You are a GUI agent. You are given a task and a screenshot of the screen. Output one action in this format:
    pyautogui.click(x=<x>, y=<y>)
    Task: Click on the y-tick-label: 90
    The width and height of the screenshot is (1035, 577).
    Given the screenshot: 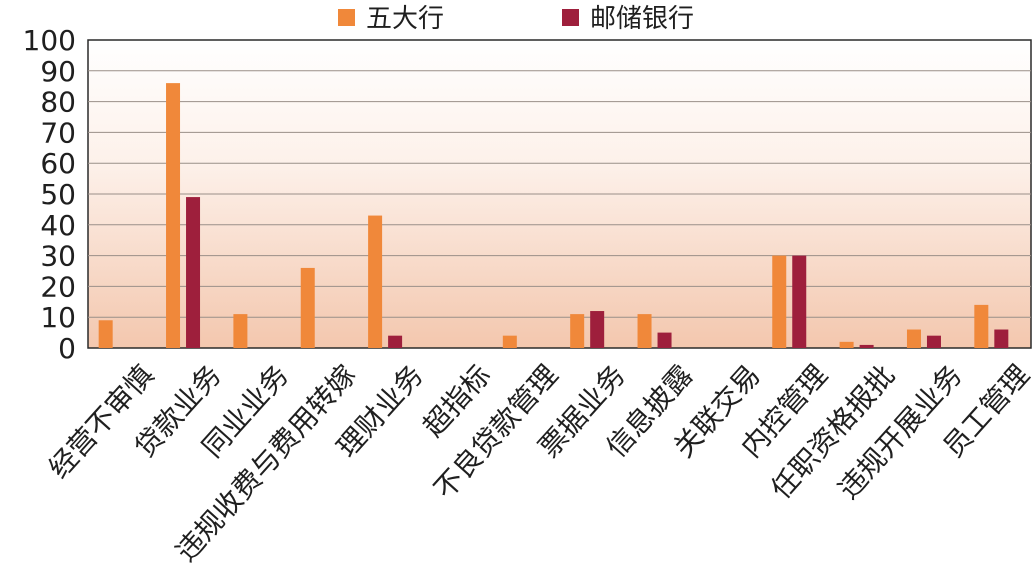 What is the action you would take?
    pyautogui.click(x=58, y=71)
    